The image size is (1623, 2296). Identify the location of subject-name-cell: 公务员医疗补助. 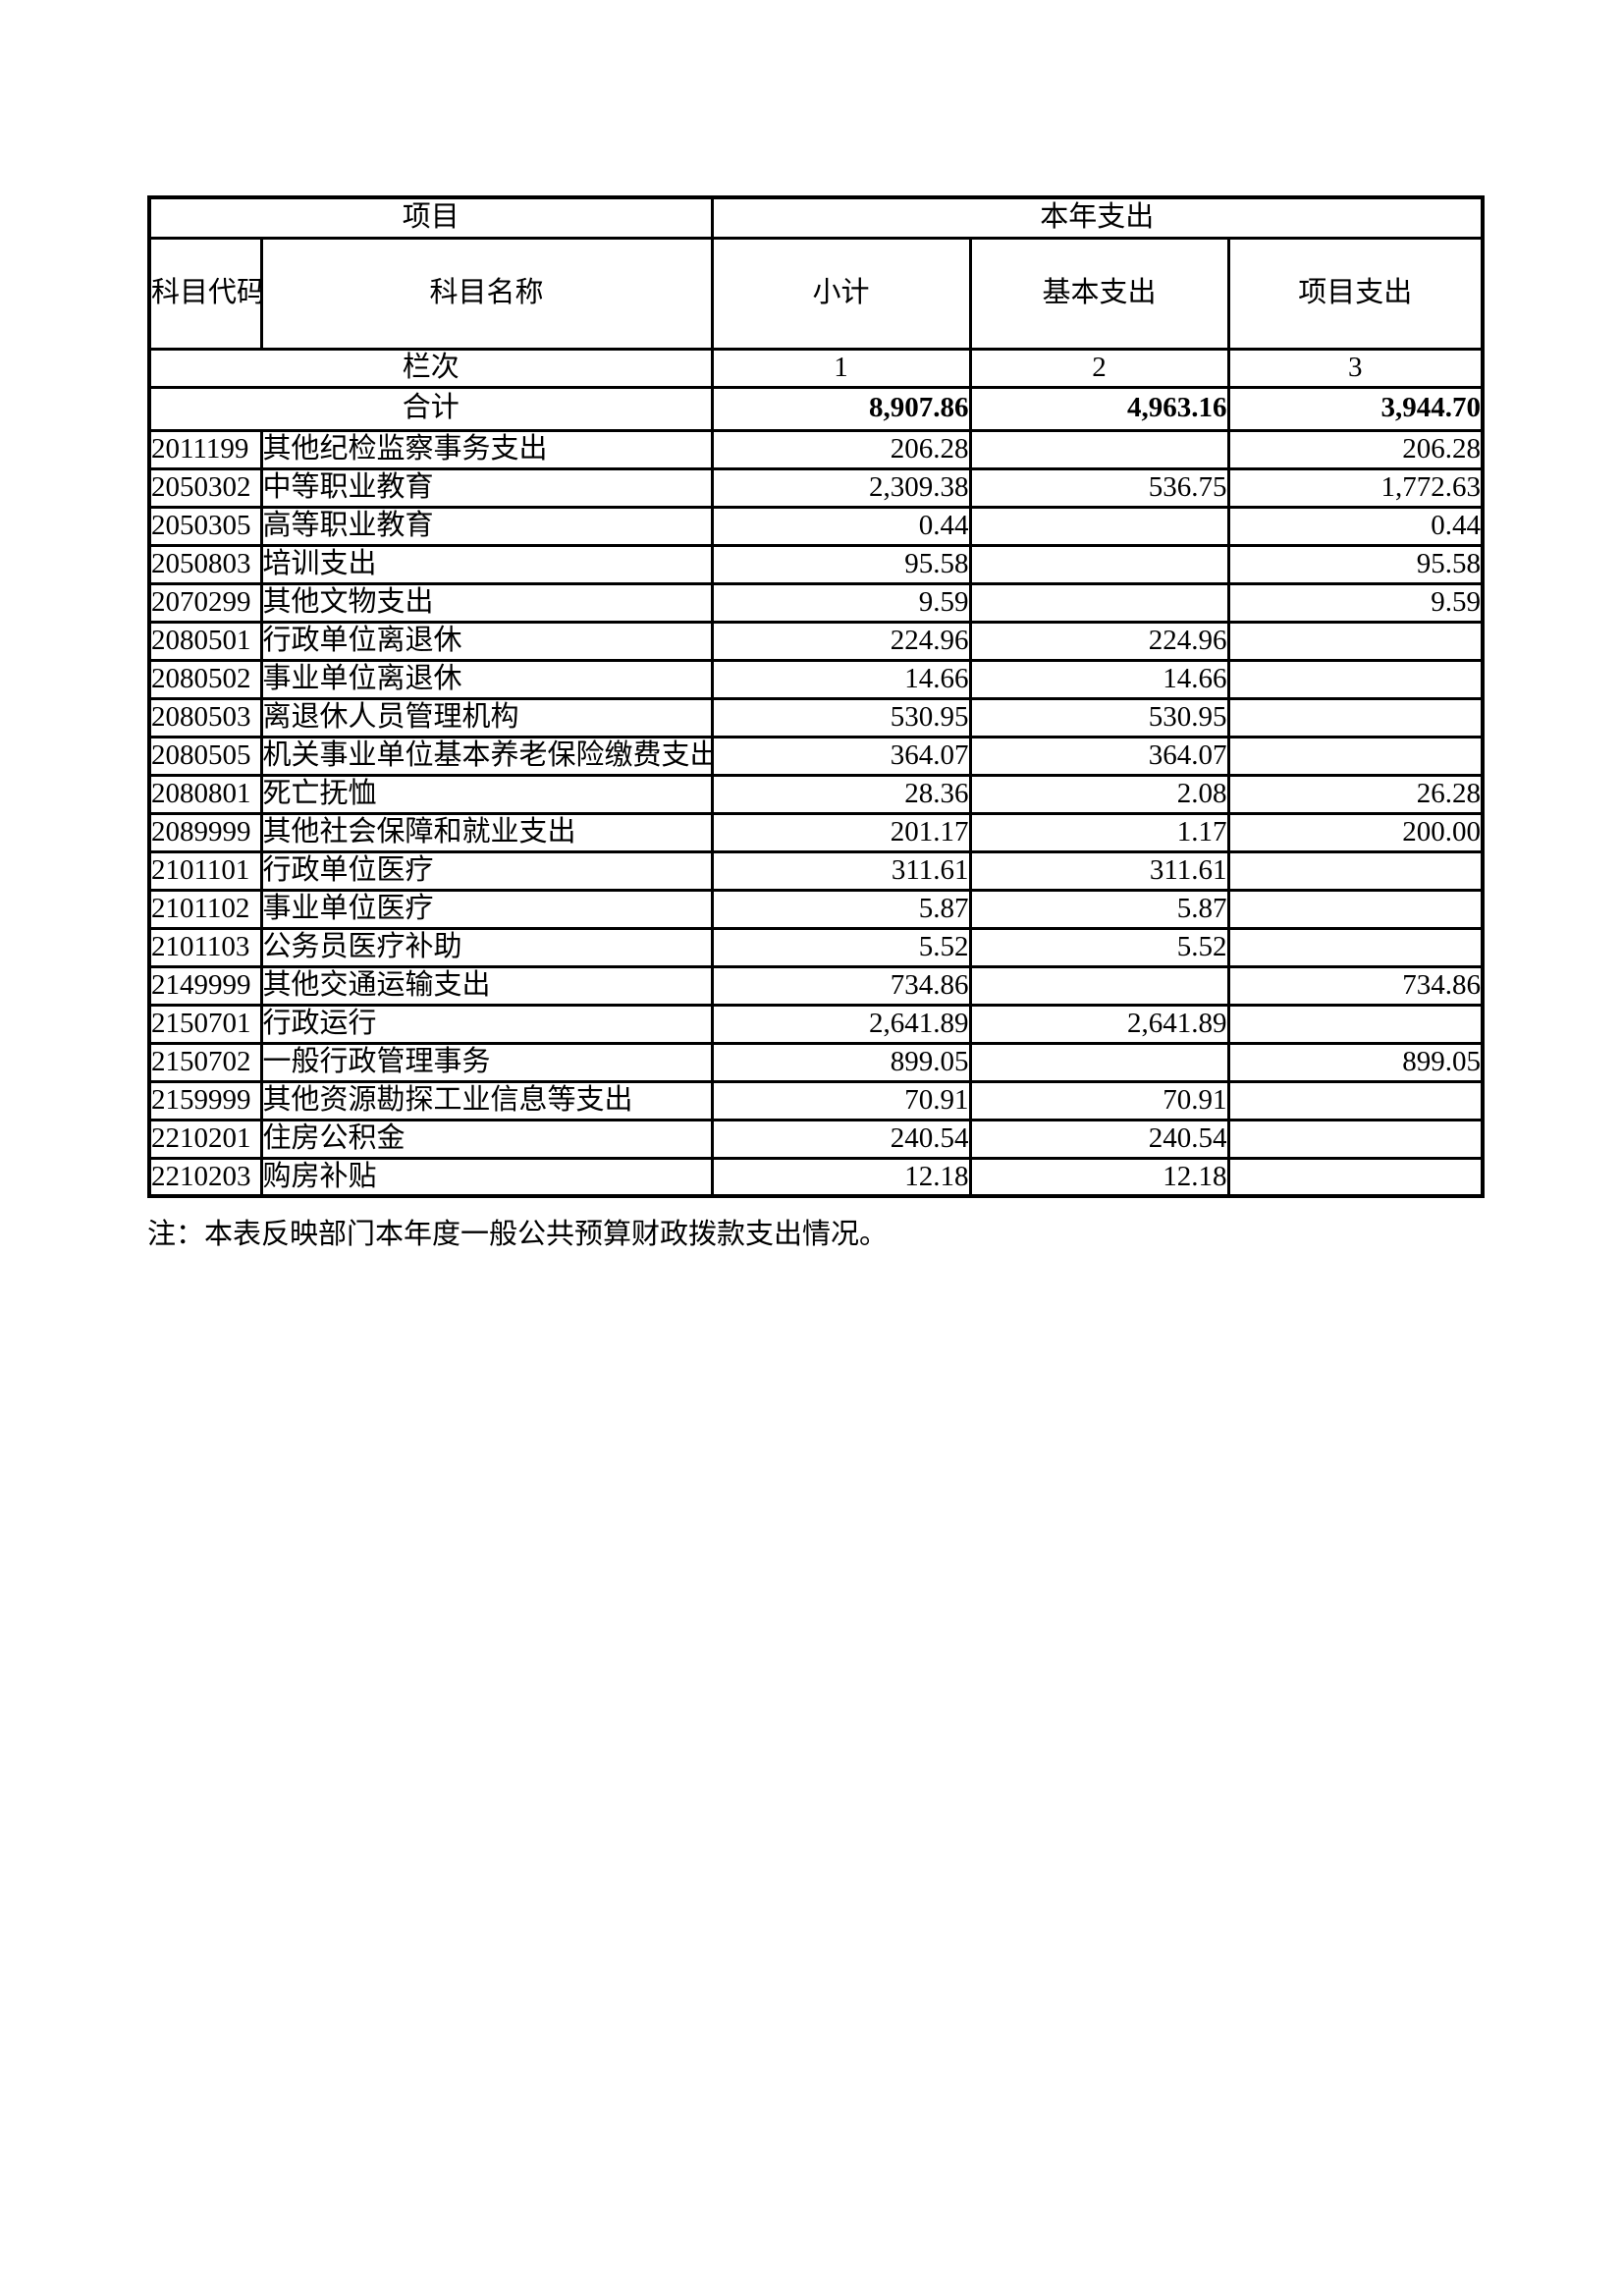
(486, 947).